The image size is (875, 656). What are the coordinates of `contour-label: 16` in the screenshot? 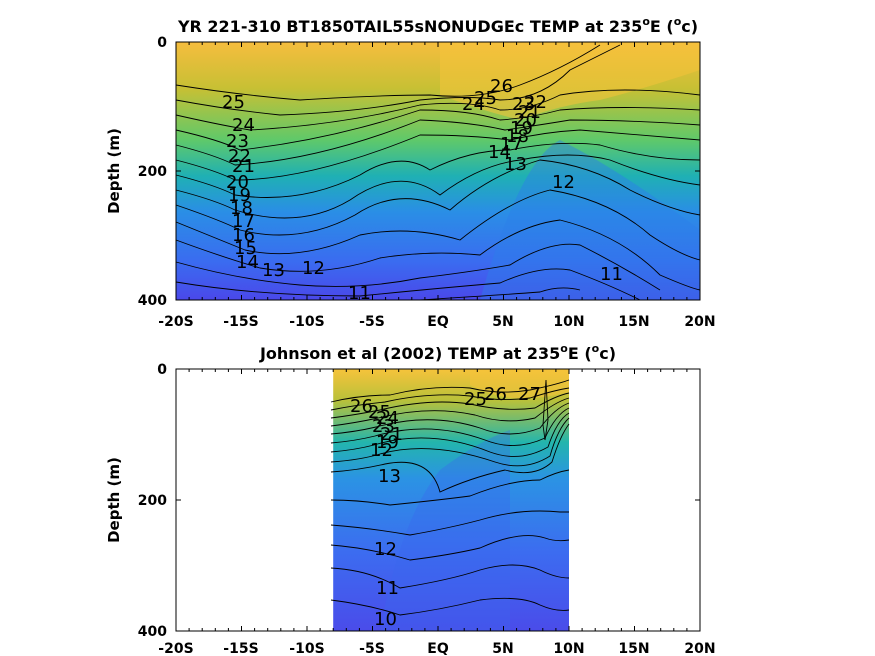 It's located at (243, 235).